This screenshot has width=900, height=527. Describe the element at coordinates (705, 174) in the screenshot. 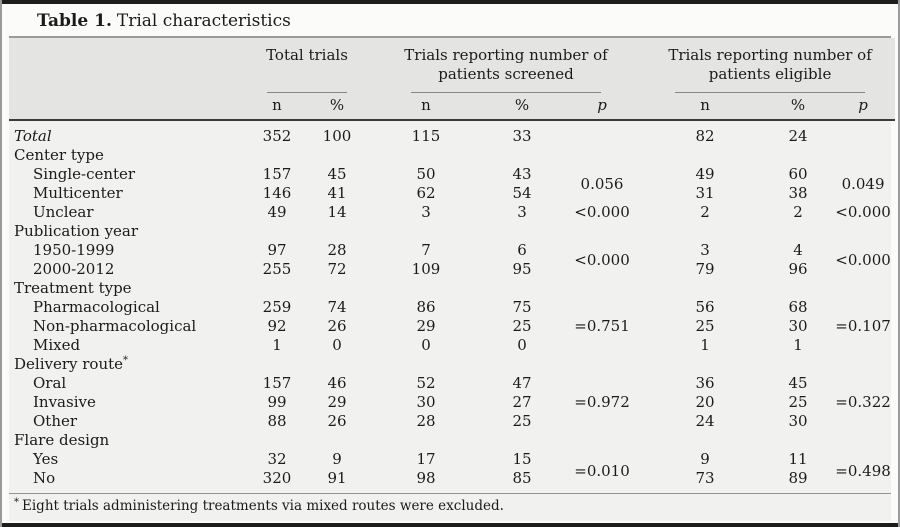

I see `cell-eligible-n: 49` at that location.